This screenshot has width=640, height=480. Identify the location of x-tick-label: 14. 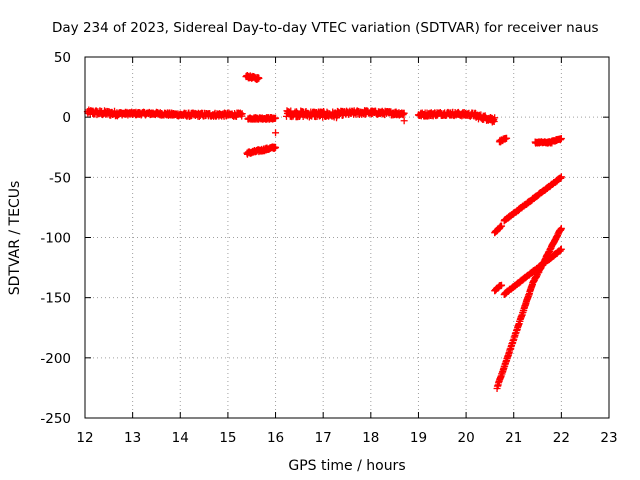
(180, 438).